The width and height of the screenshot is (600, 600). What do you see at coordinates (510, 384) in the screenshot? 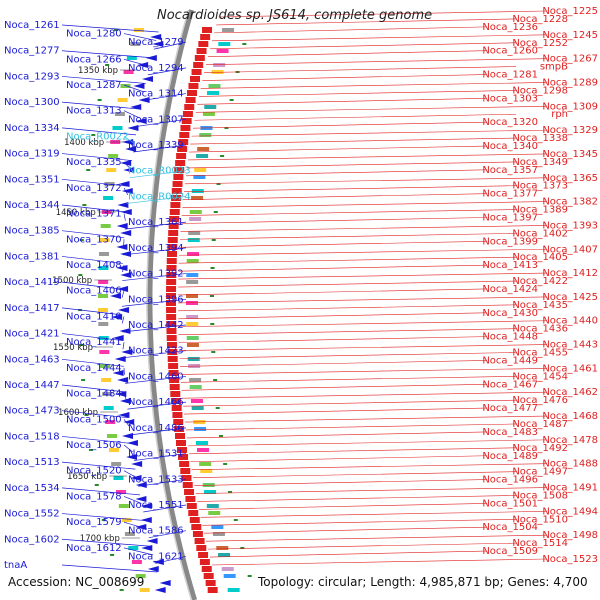
I see `right-gene-label: Noca_1467` at bounding box center [510, 384].